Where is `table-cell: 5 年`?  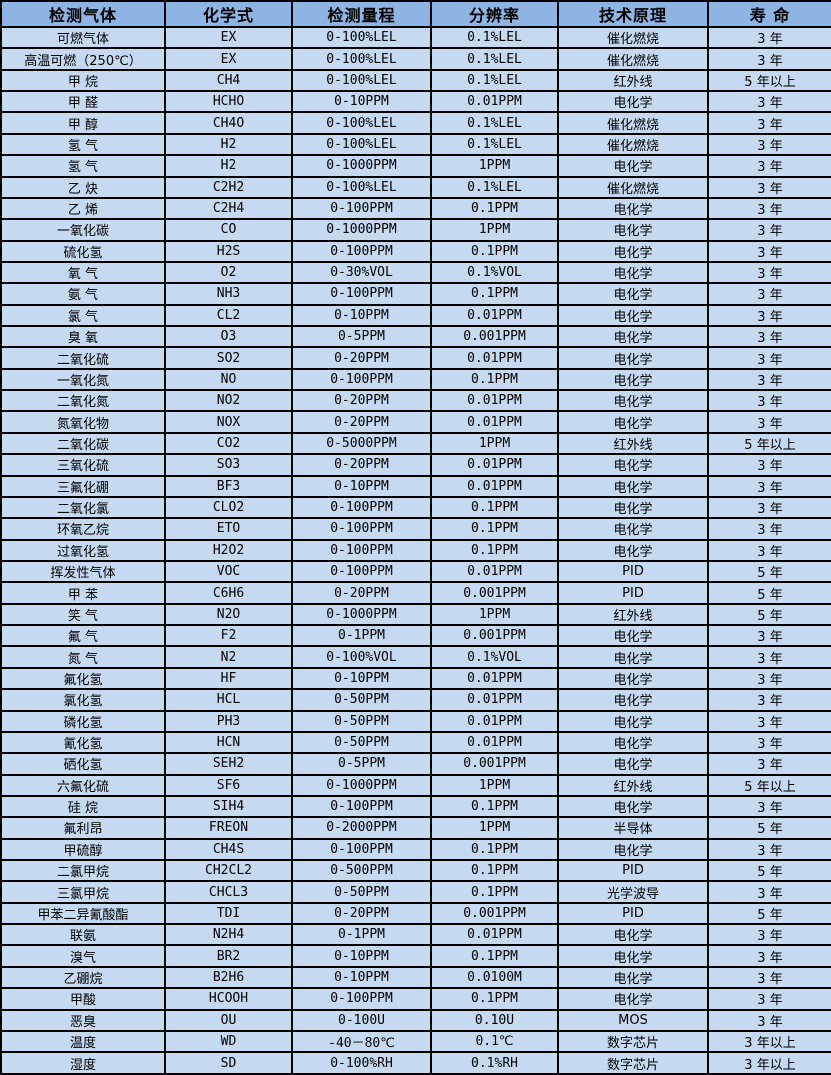 table-cell: 5 年 is located at coordinates (769, 870).